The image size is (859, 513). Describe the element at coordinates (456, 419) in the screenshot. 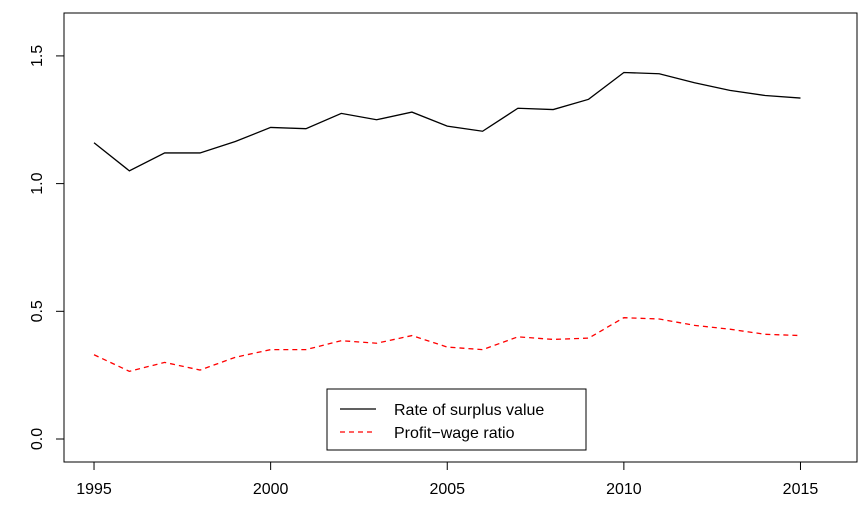

I see `legend-box` at that location.